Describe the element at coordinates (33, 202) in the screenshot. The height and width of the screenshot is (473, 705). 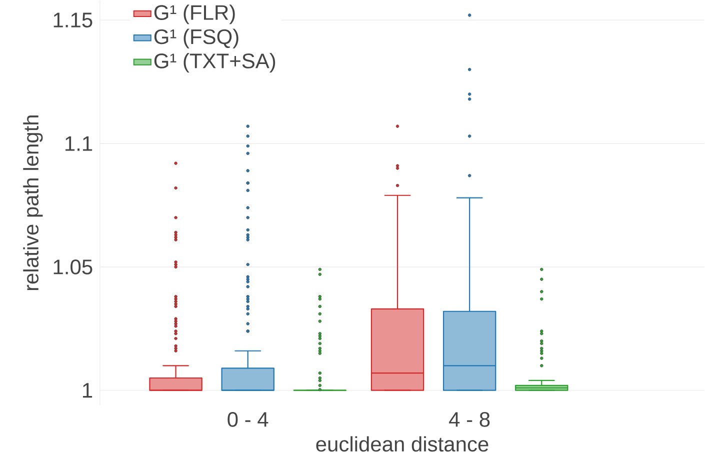
I see `y-axis-title: relative path length` at that location.